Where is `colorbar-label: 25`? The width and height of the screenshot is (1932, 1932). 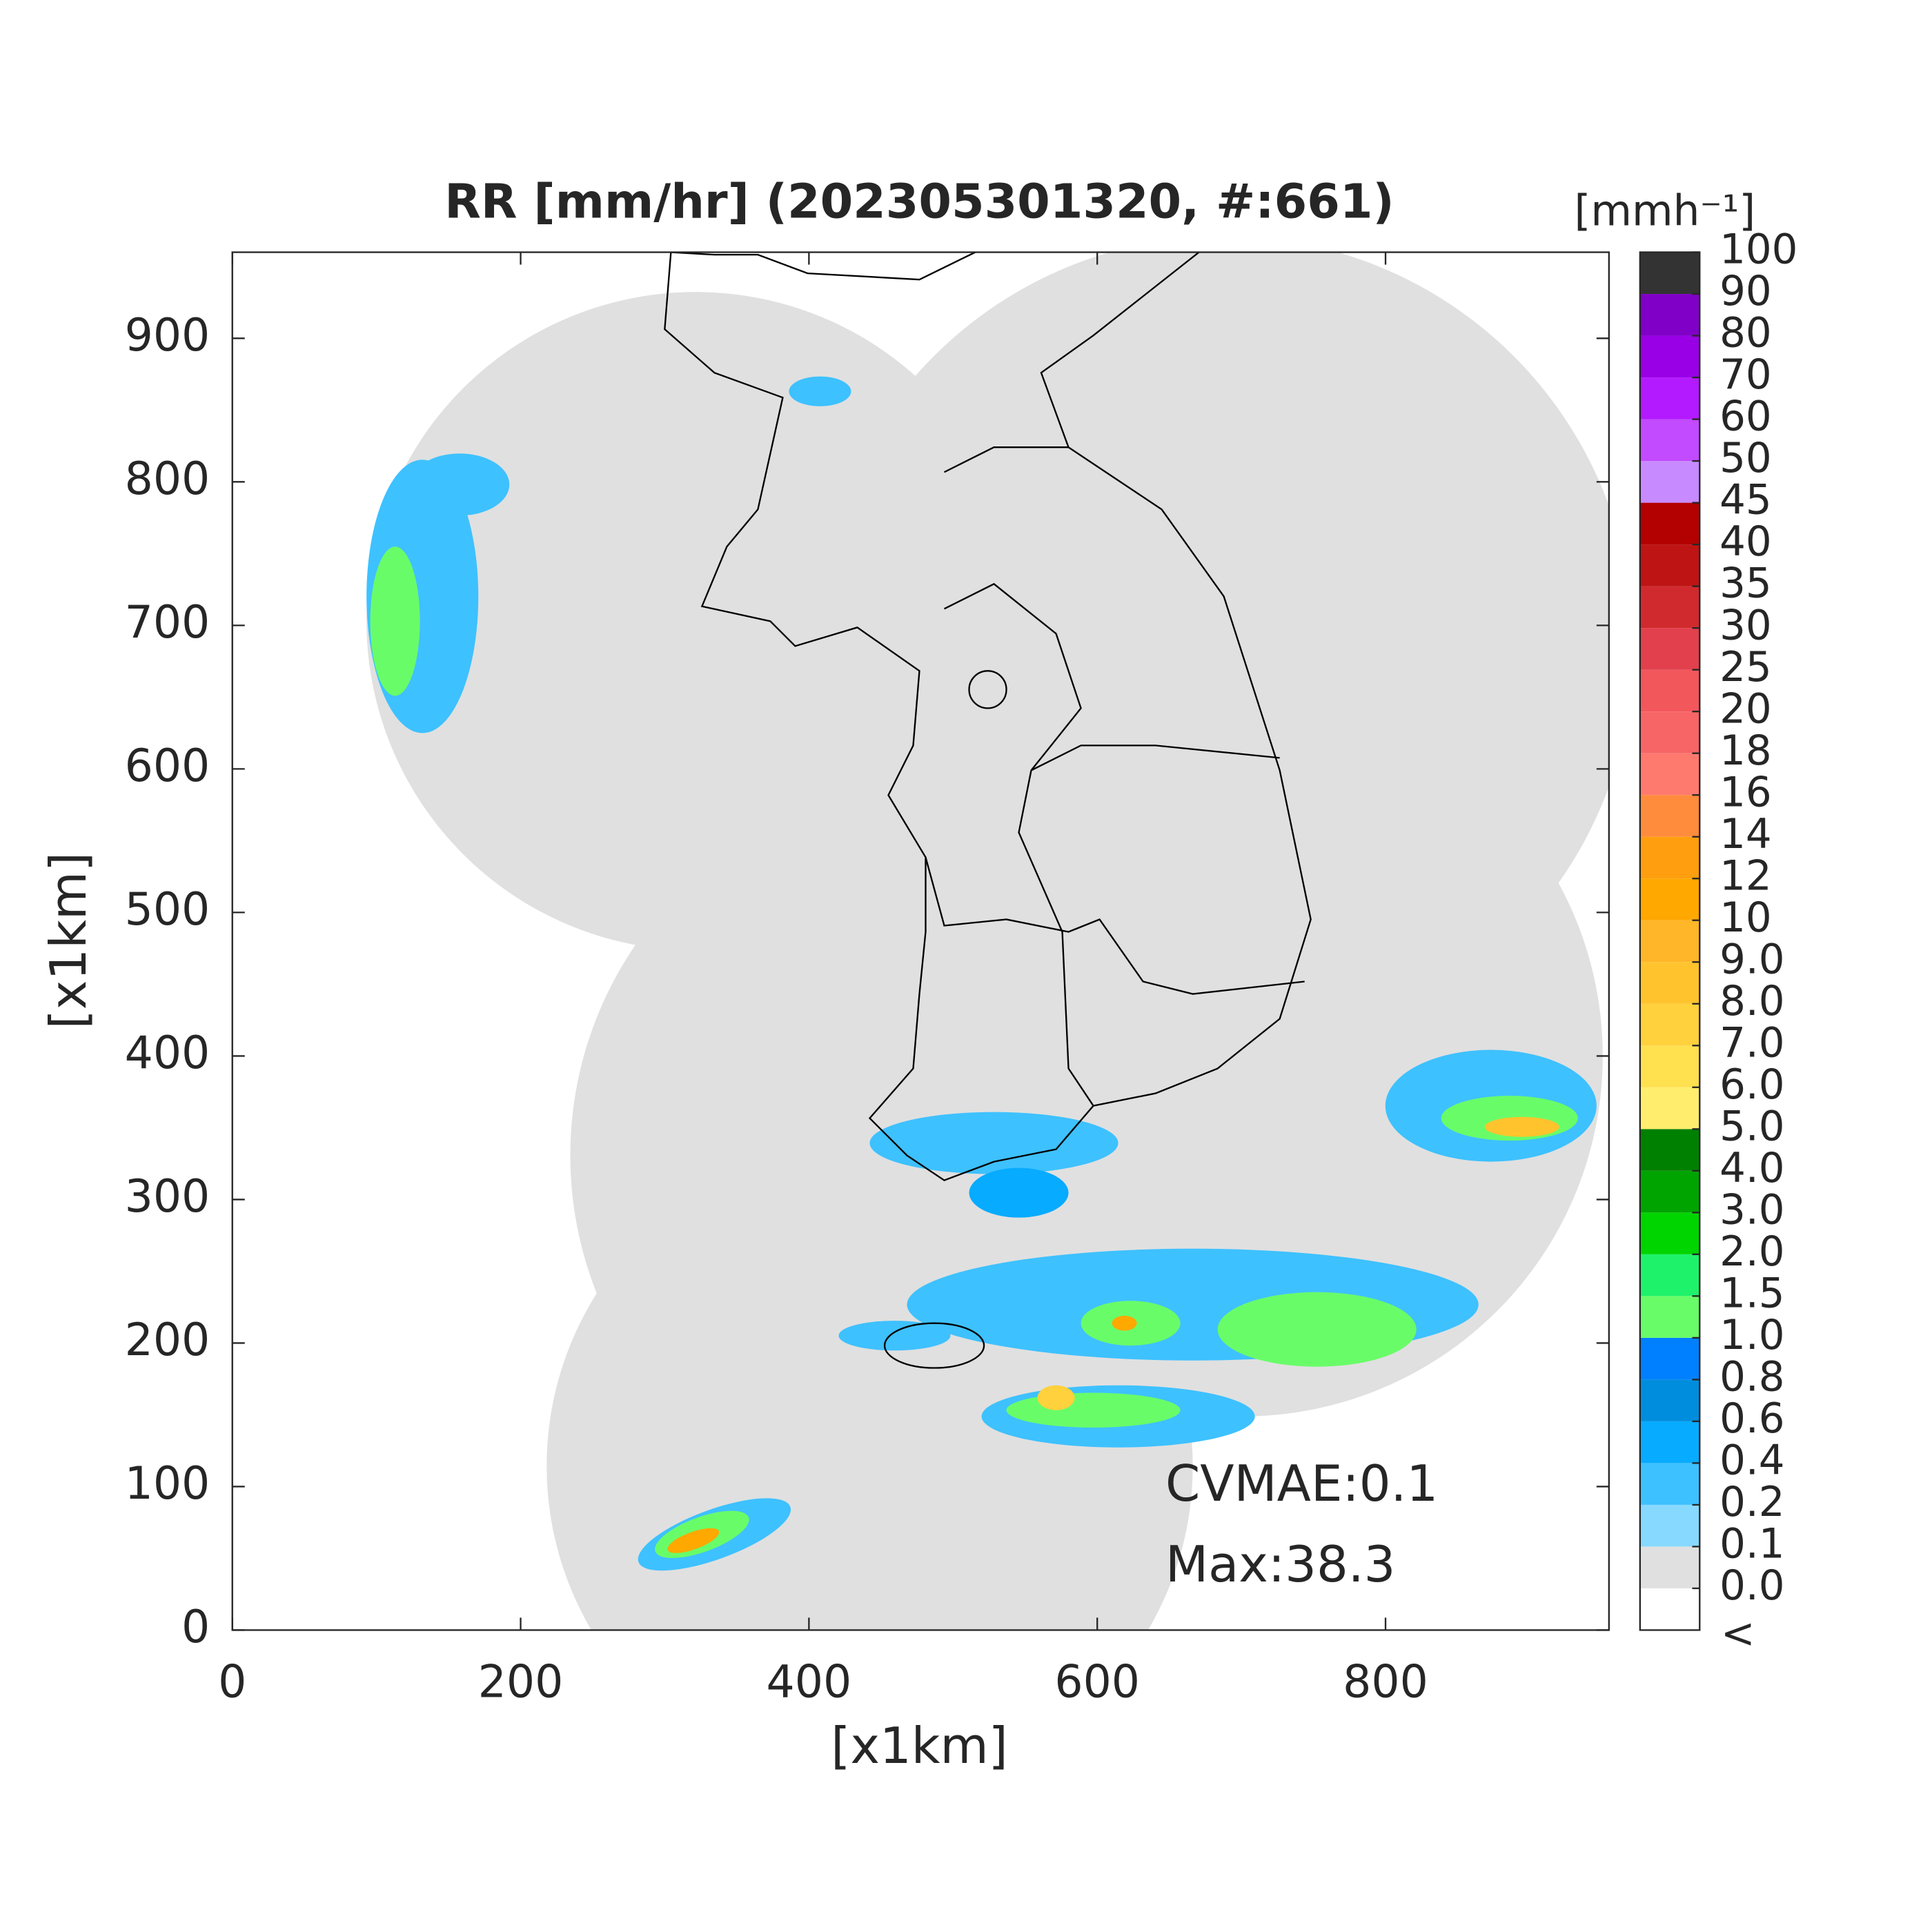 colorbar-label: 25 is located at coordinates (1745, 667).